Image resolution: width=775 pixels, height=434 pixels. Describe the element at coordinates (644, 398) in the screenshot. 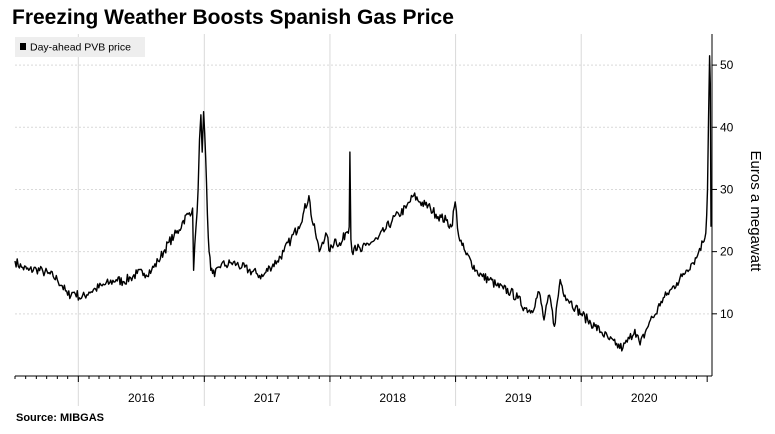

I see `x-tick-label: 2020` at that location.